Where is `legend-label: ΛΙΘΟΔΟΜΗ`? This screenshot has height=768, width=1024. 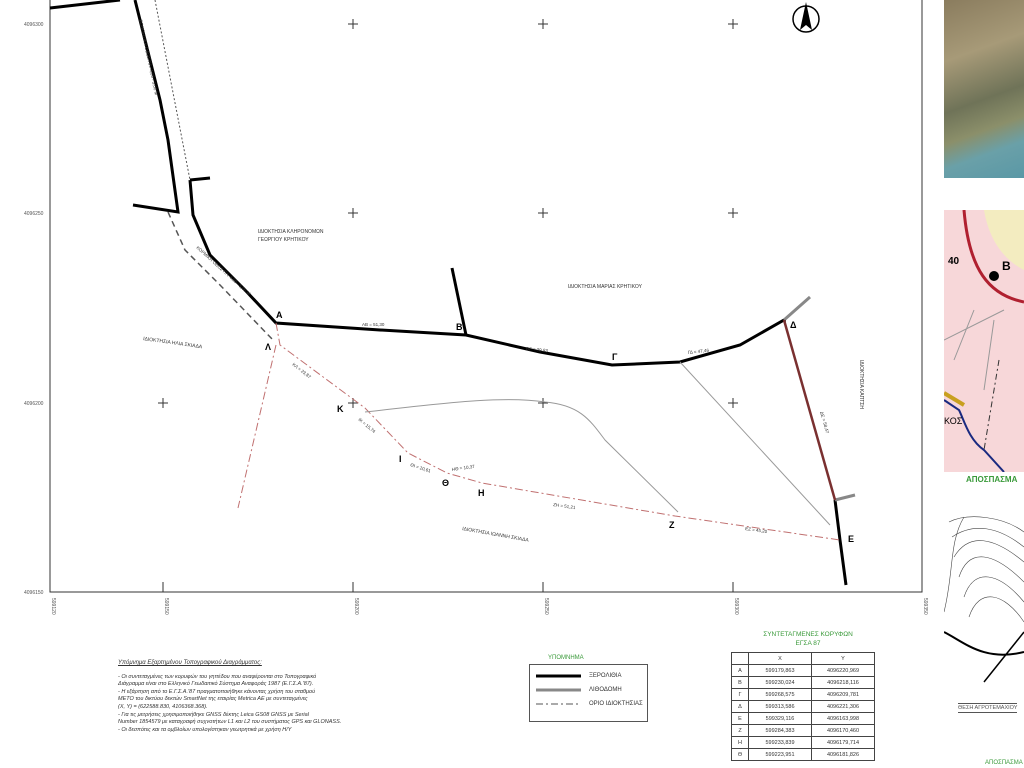
legend-label: ΛΙΘΟΔΟΜΗ is located at coordinates (605, 690).